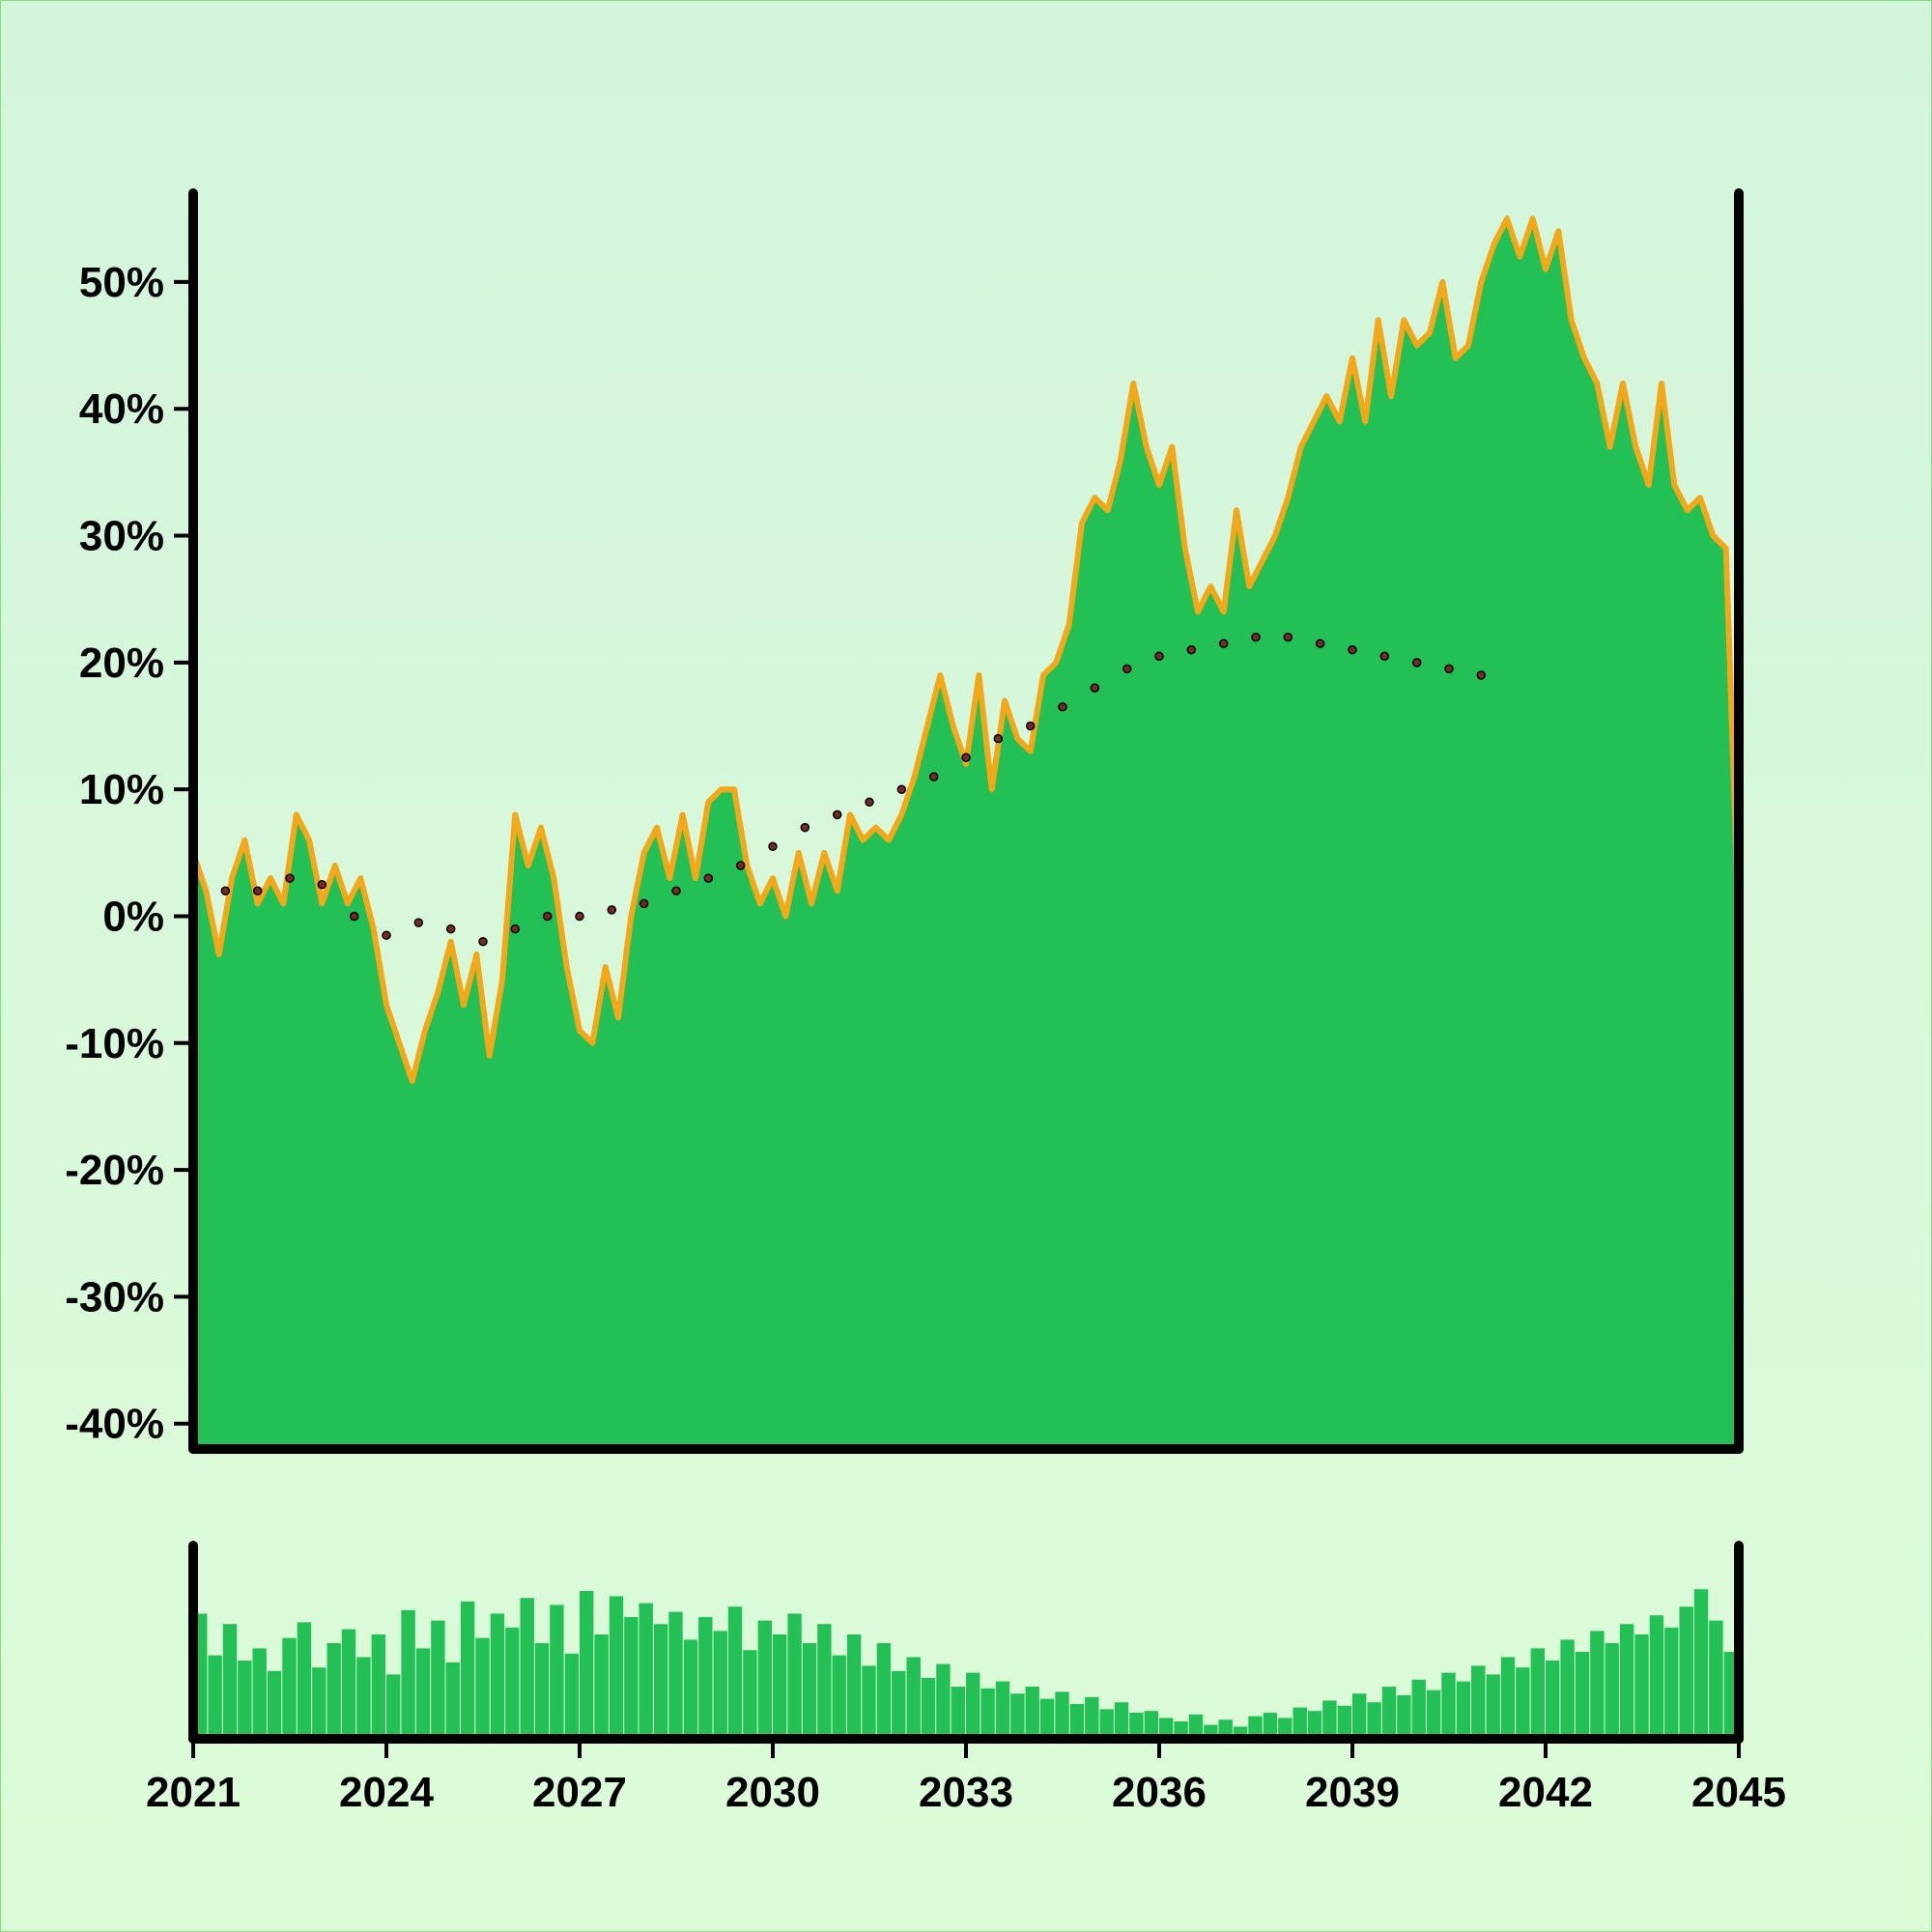 The width and height of the screenshot is (1932, 1932). I want to click on y-tick-label: -30%, so click(114, 1297).